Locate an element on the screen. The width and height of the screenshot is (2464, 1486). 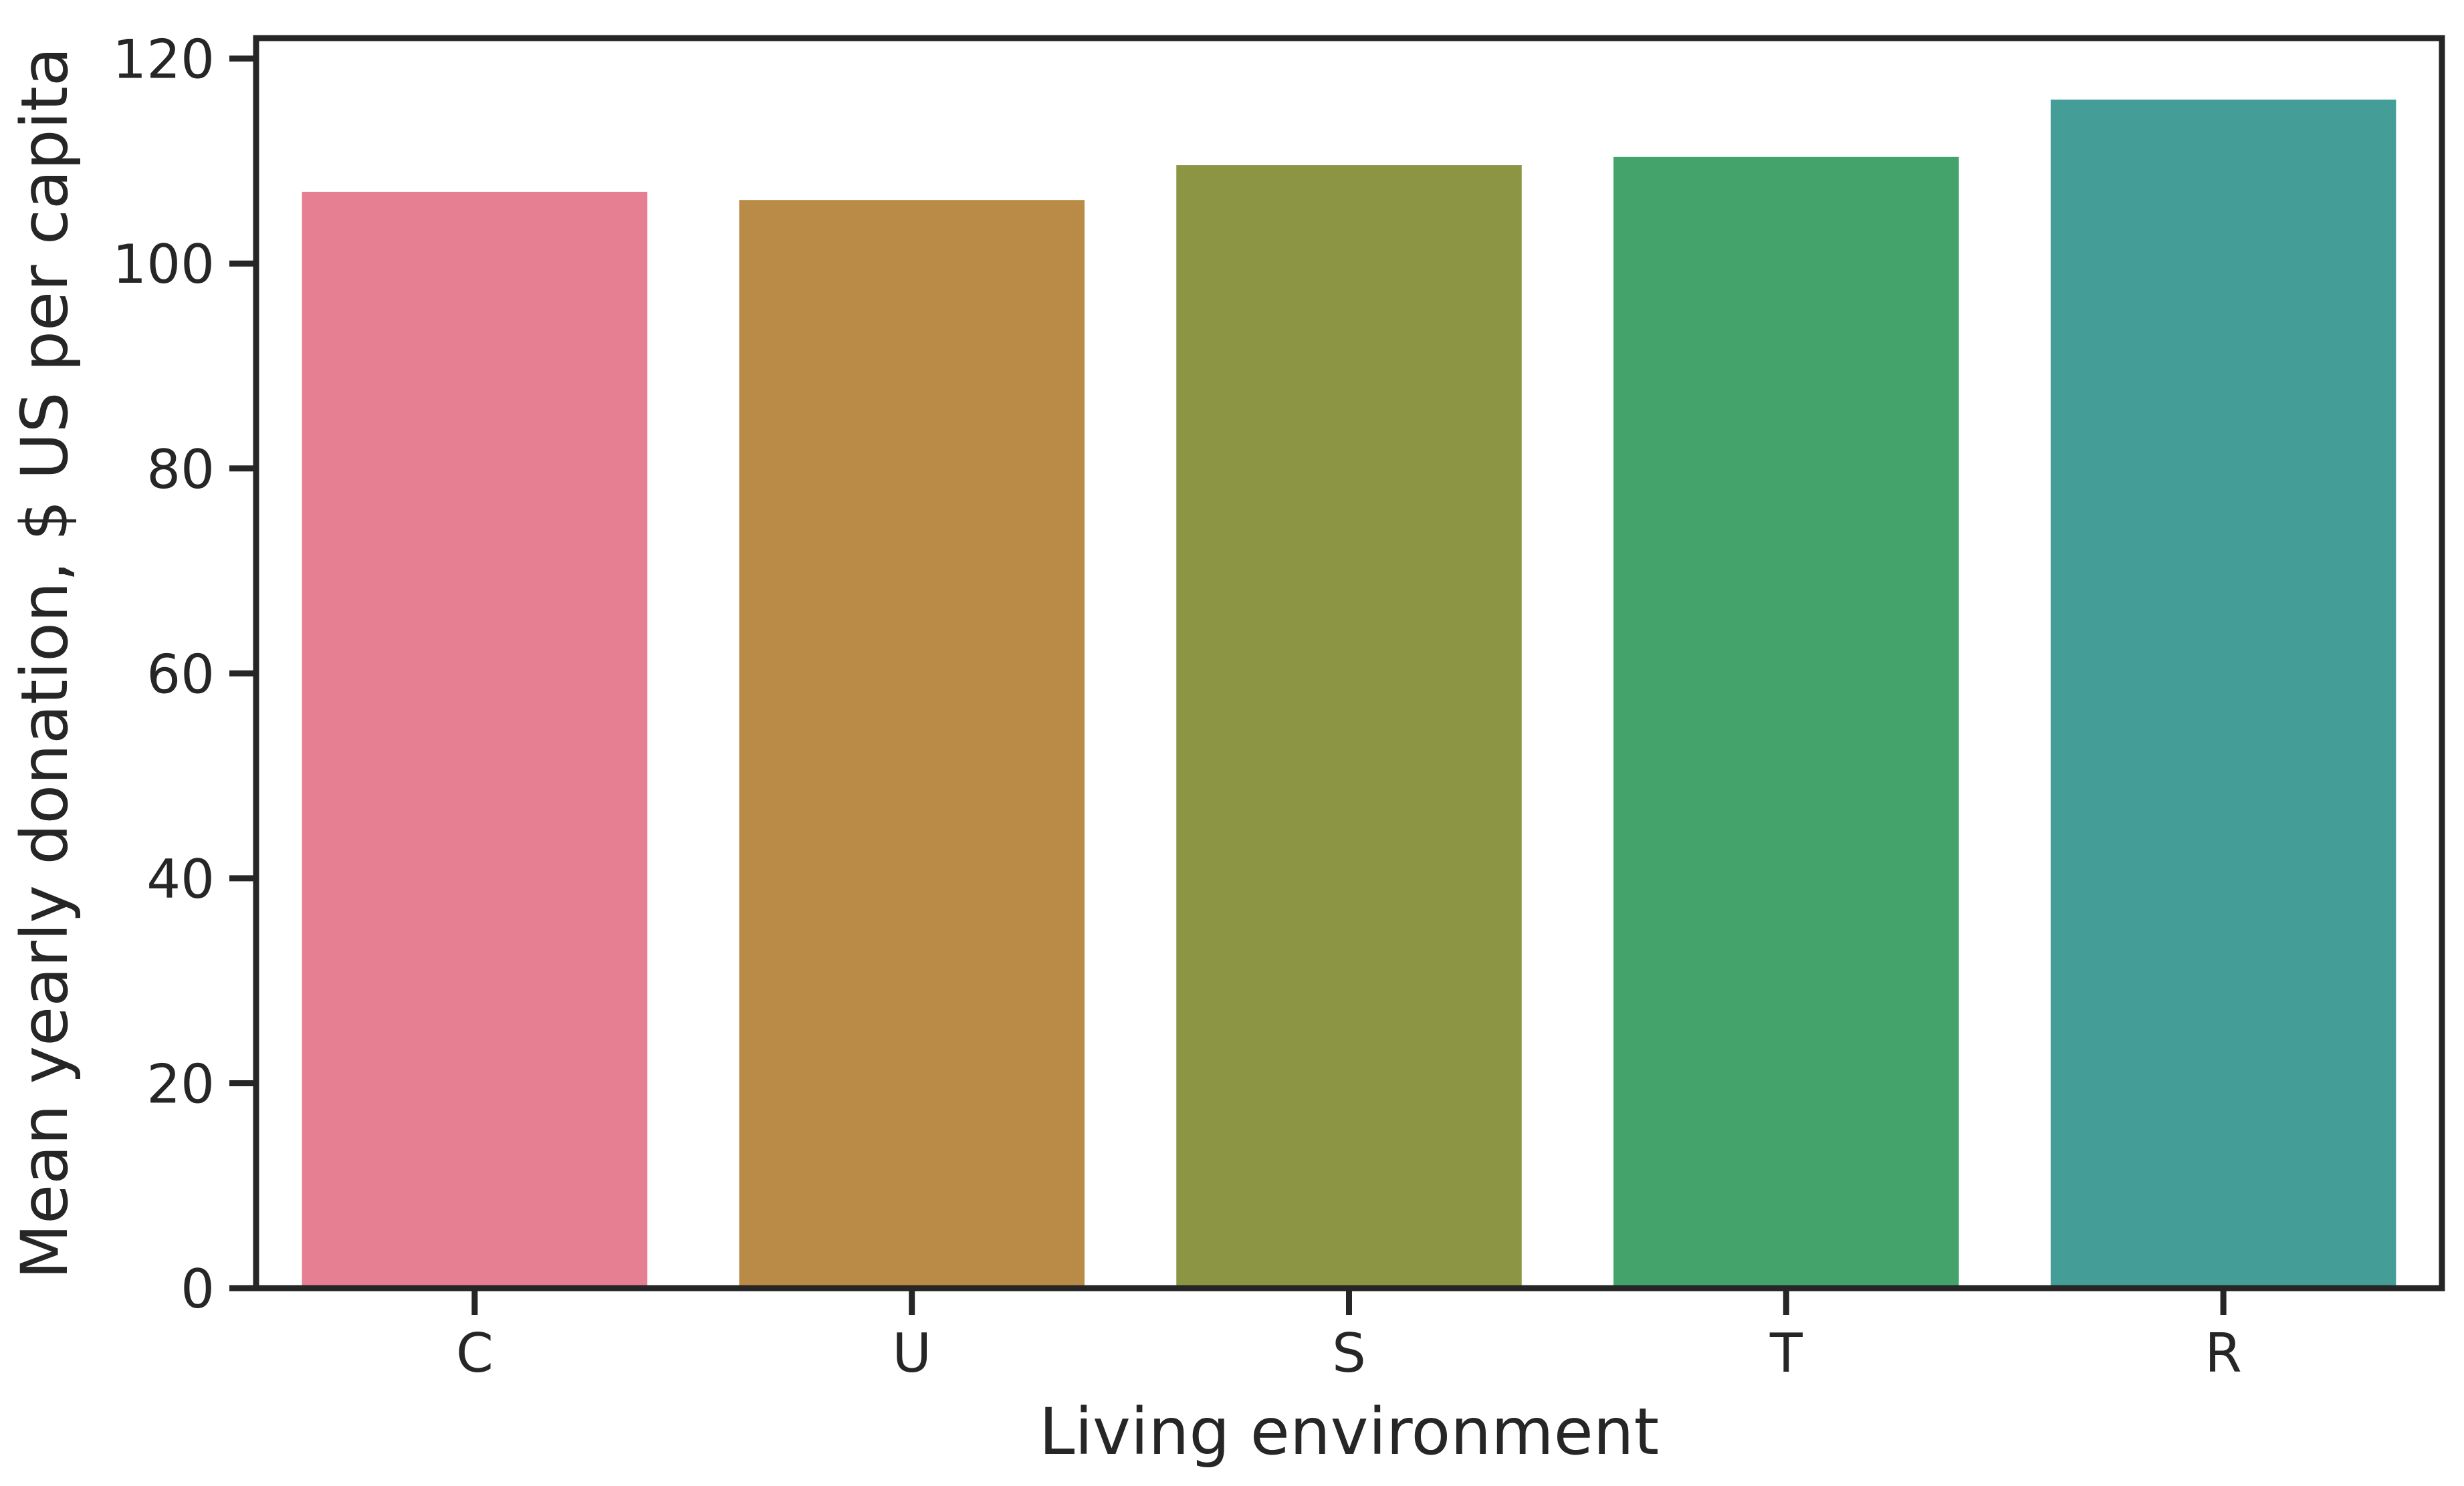
y-tick-label: 60 is located at coordinates (180, 674).